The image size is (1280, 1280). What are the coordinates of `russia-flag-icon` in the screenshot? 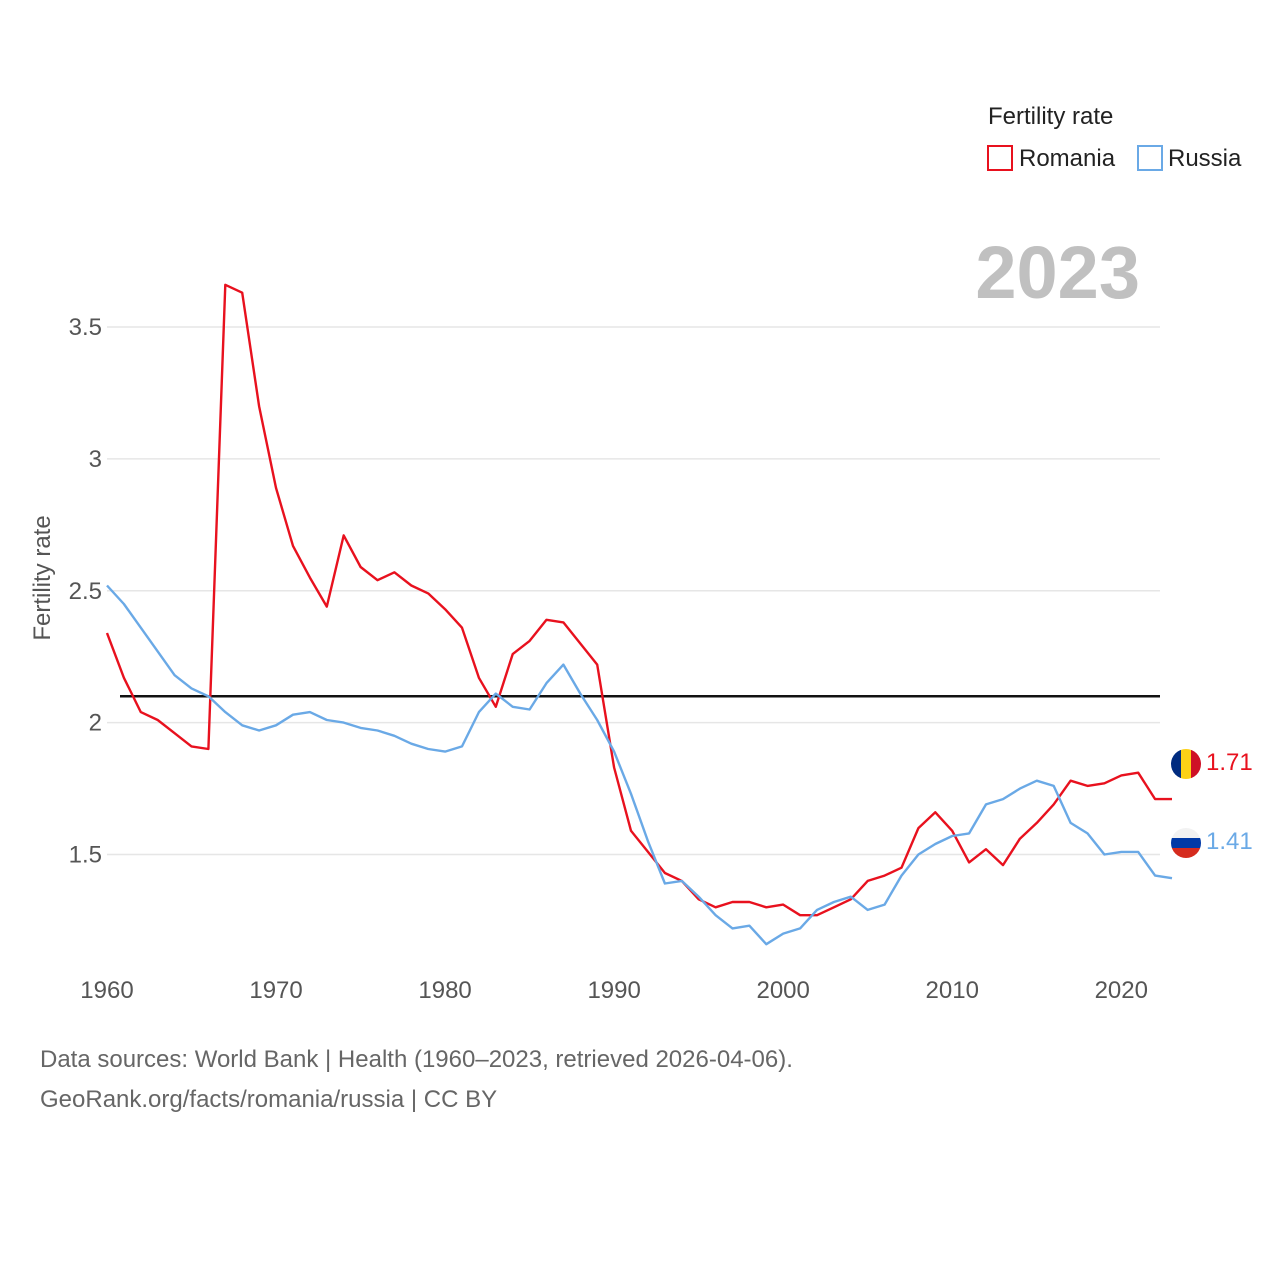 It's located at (1186, 843).